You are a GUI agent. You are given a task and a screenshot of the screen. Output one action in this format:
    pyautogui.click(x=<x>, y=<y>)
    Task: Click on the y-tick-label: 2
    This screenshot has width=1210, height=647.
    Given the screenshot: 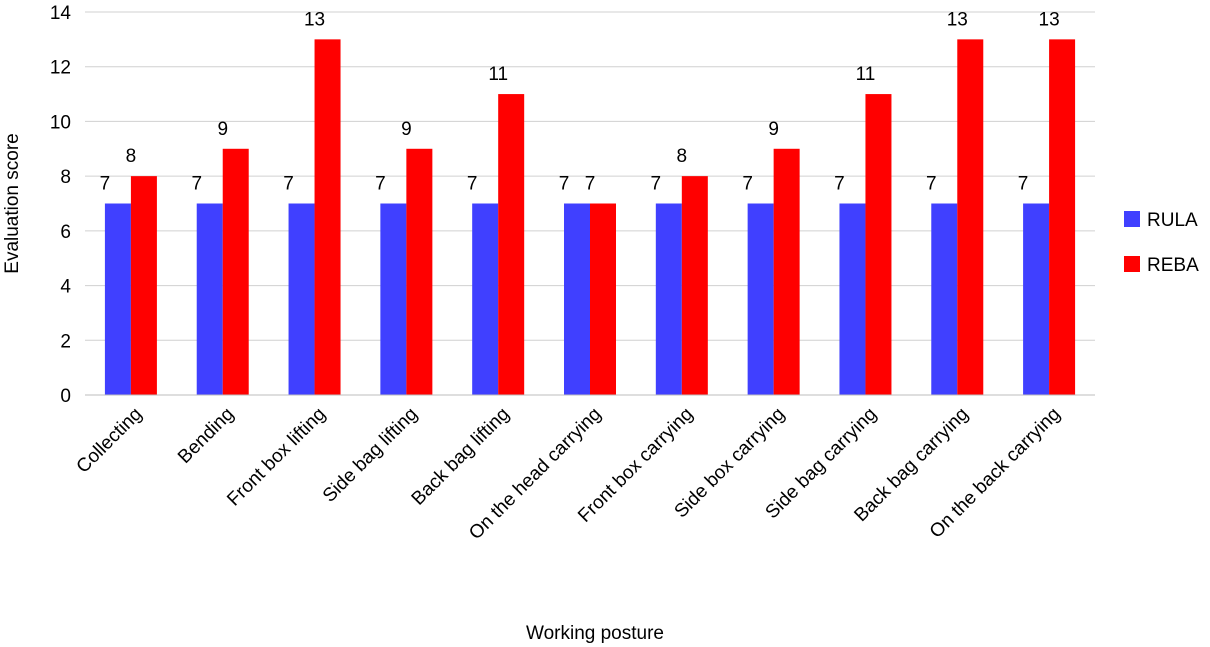 What is the action you would take?
    pyautogui.click(x=65, y=341)
    